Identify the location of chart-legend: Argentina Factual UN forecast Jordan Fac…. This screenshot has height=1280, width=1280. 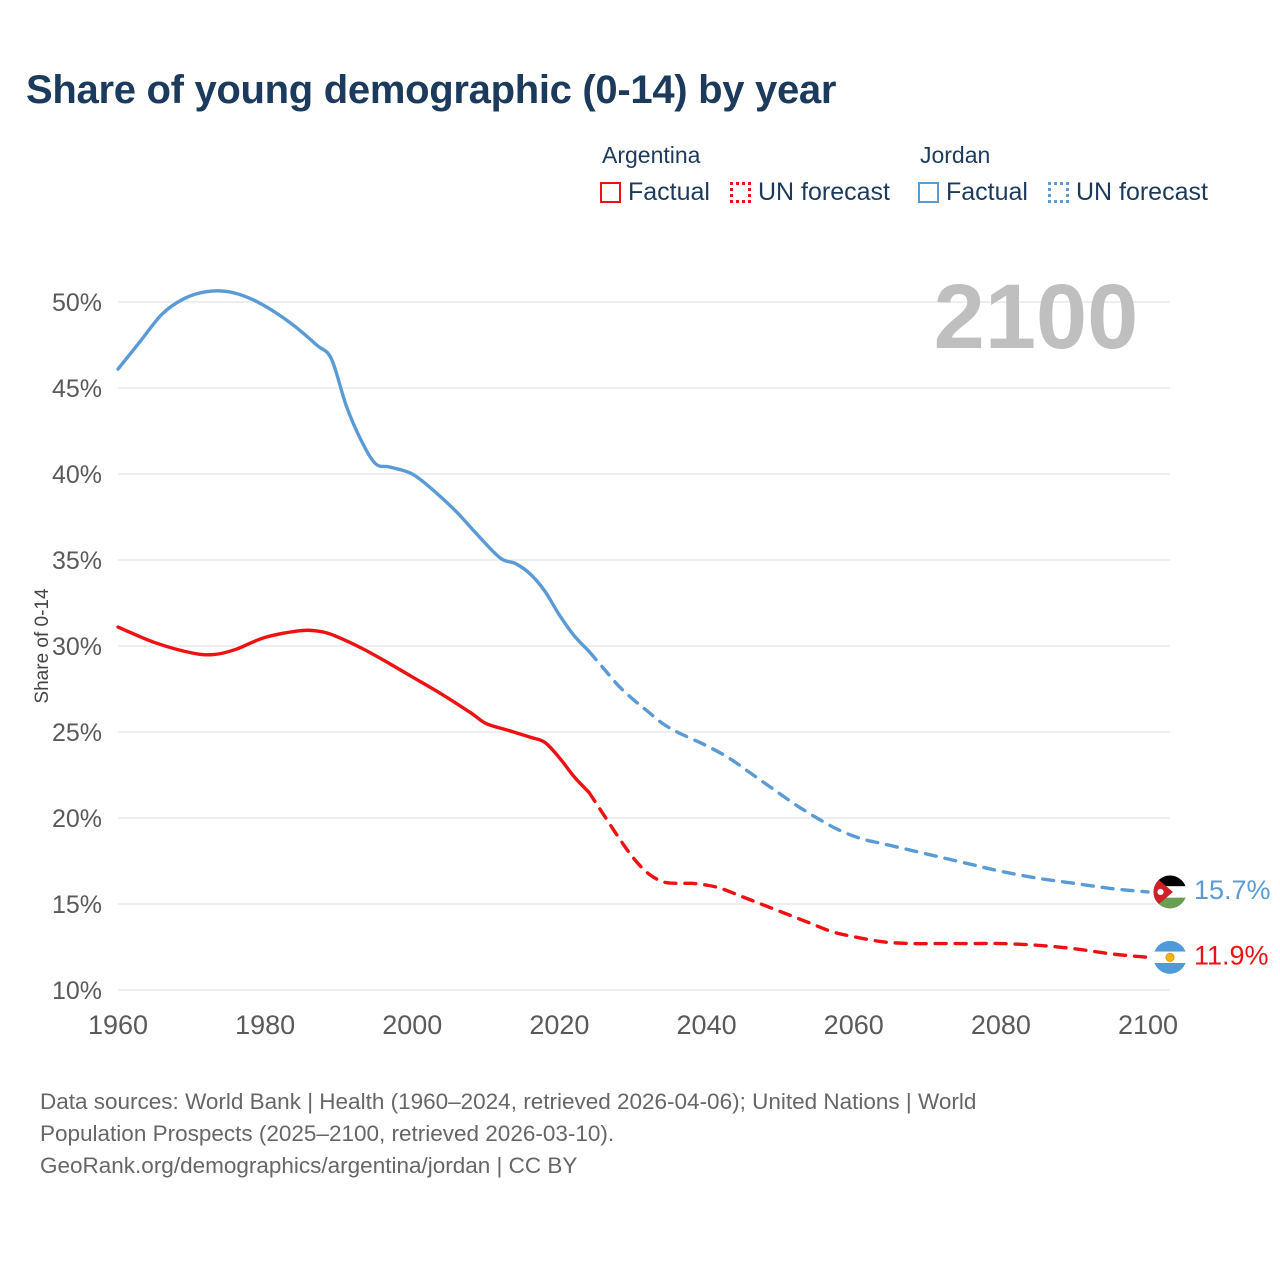
(904, 174).